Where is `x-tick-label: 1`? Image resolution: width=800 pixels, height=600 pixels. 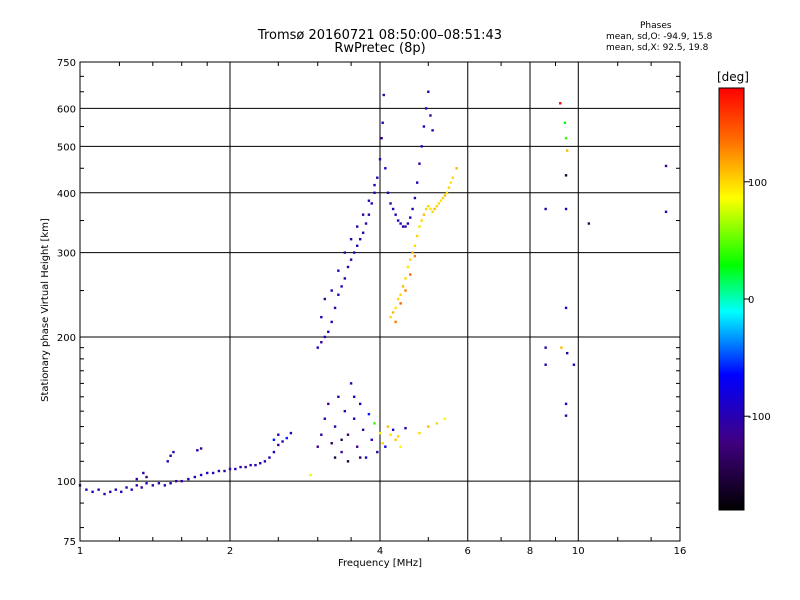 x-tick-label: 1 is located at coordinates (80, 551).